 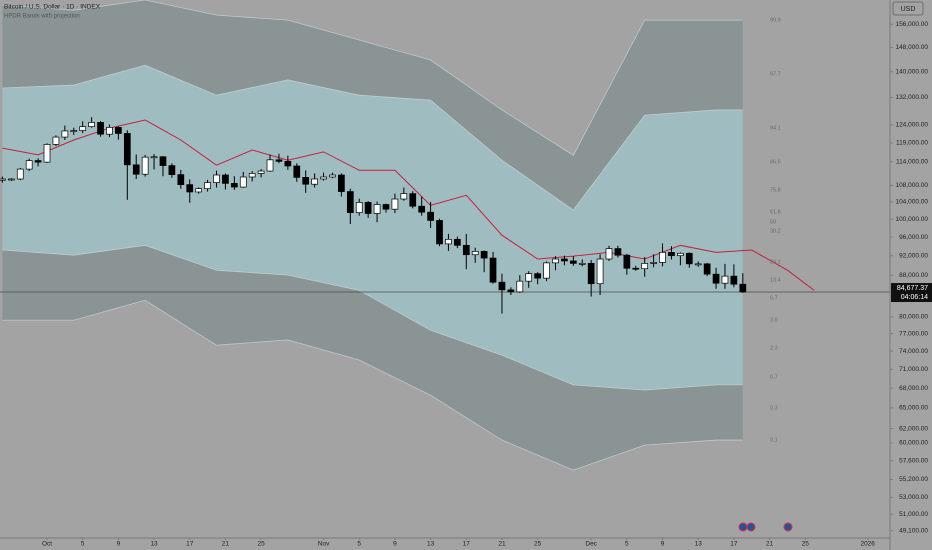 I want to click on band-label: 94.1, so click(x=775, y=128).